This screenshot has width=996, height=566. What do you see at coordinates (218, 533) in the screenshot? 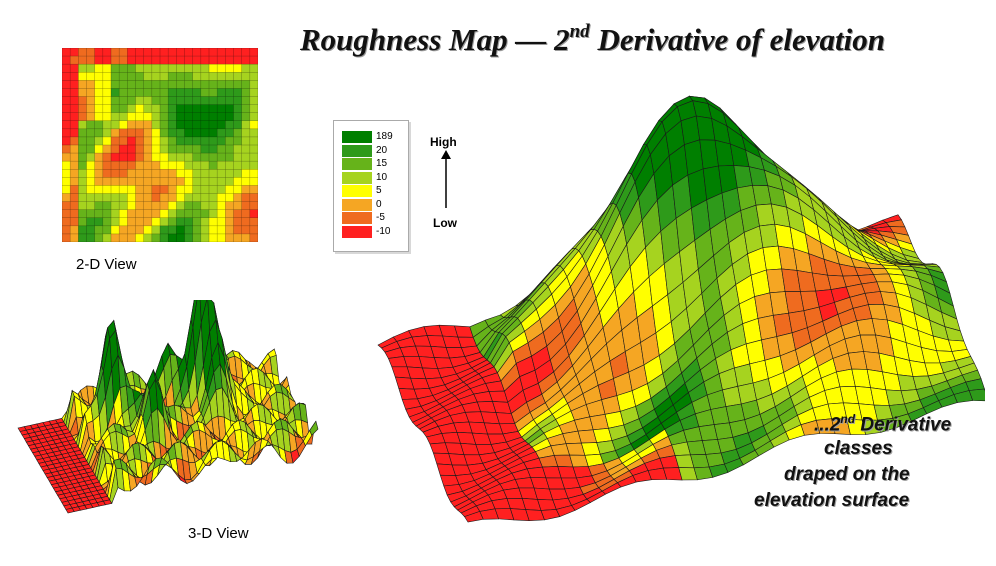
I see `label-3d-view: 3-D View` at bounding box center [218, 533].